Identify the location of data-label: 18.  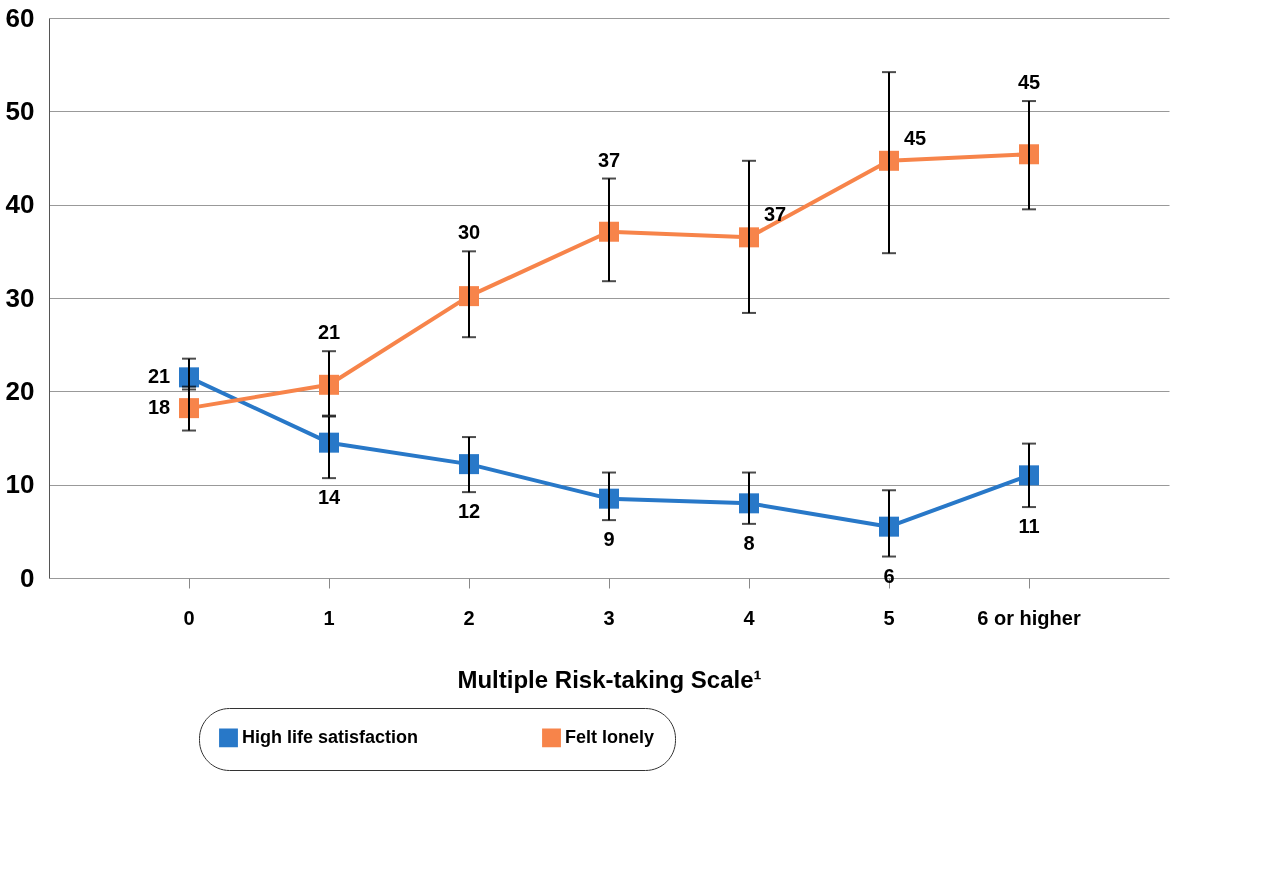
(159, 407).